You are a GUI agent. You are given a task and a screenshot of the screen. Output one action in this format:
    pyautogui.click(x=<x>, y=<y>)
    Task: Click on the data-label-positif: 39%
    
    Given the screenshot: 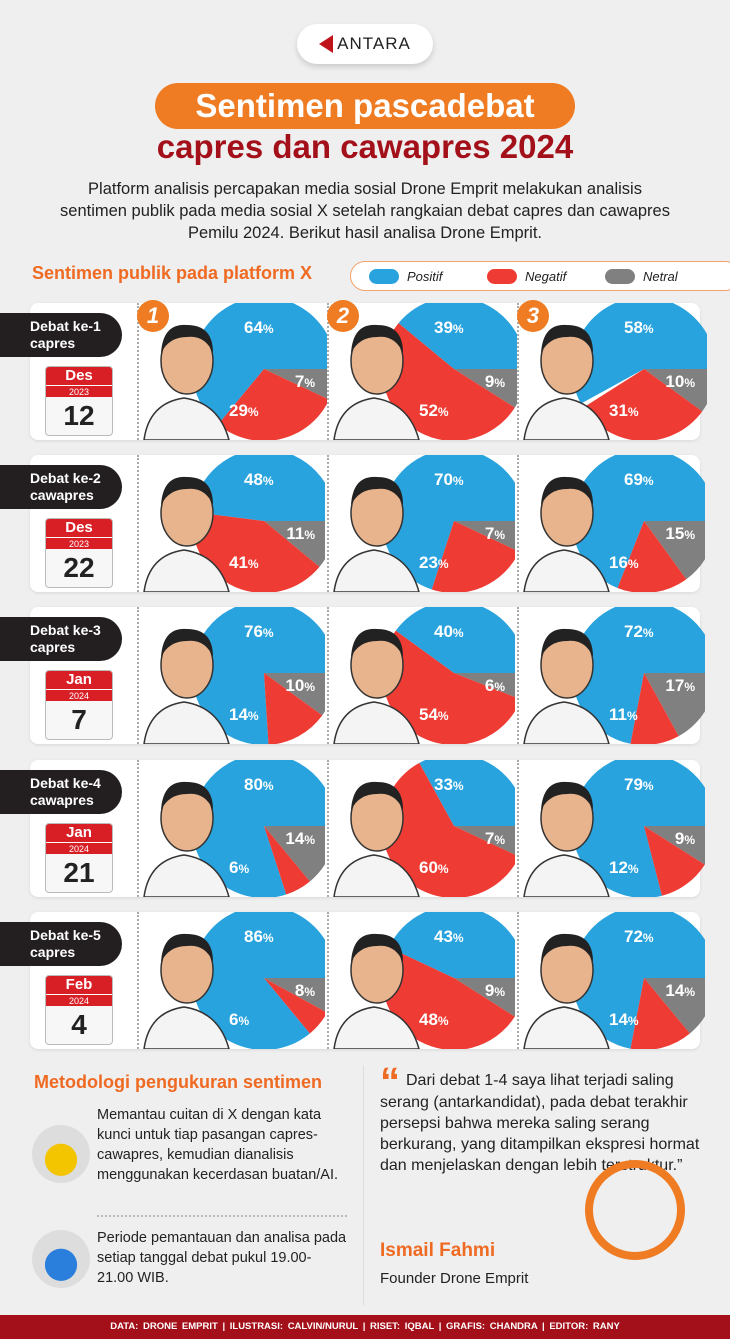 What is the action you would take?
    pyautogui.click(x=449, y=328)
    